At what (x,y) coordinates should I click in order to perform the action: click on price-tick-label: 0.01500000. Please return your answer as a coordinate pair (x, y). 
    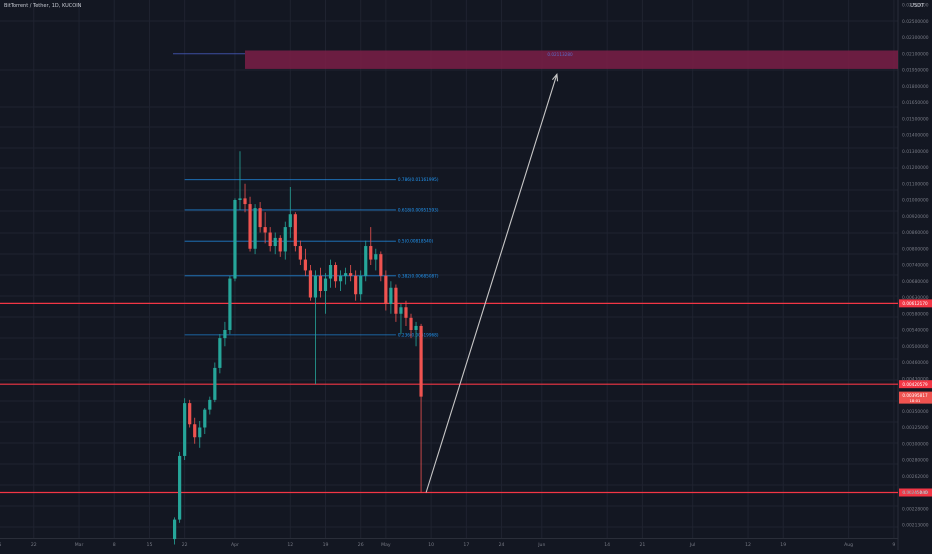
    Looking at the image, I should click on (915, 119).